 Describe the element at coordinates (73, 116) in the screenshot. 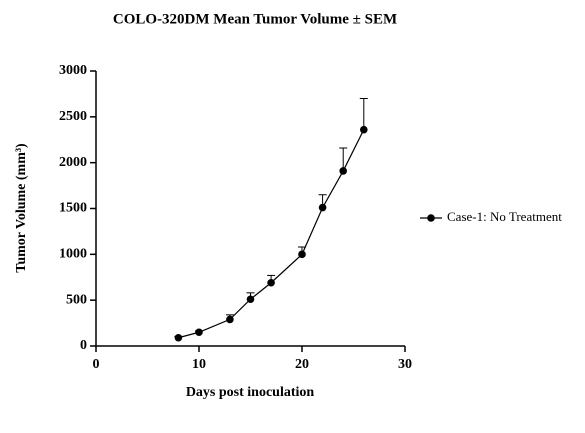

I see `y-tick-label: 2500` at that location.